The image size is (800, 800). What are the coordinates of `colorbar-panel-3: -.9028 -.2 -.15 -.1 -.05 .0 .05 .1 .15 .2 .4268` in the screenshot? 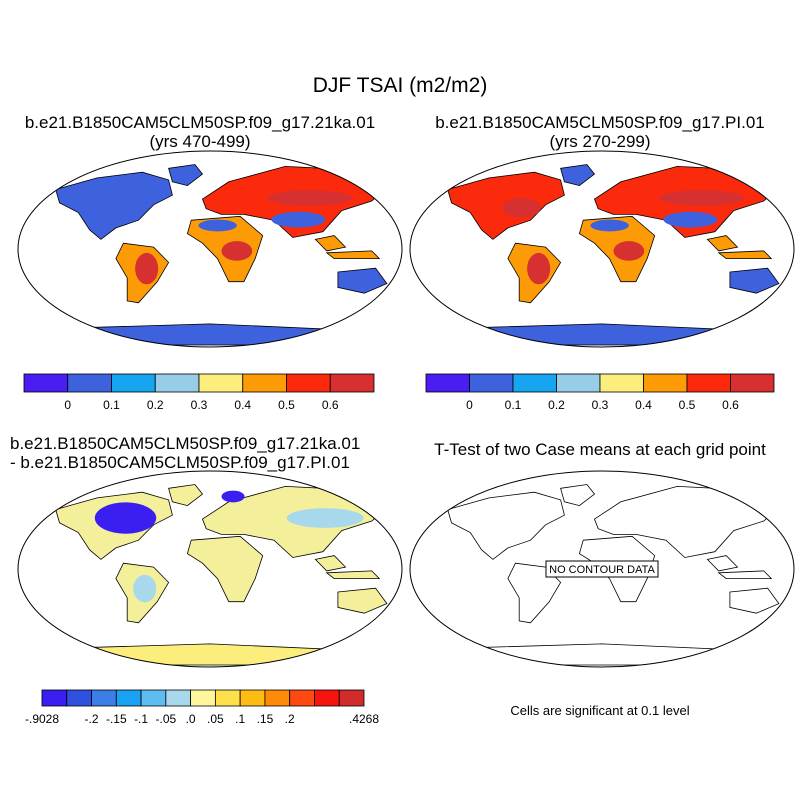 It's located at (202, 707).